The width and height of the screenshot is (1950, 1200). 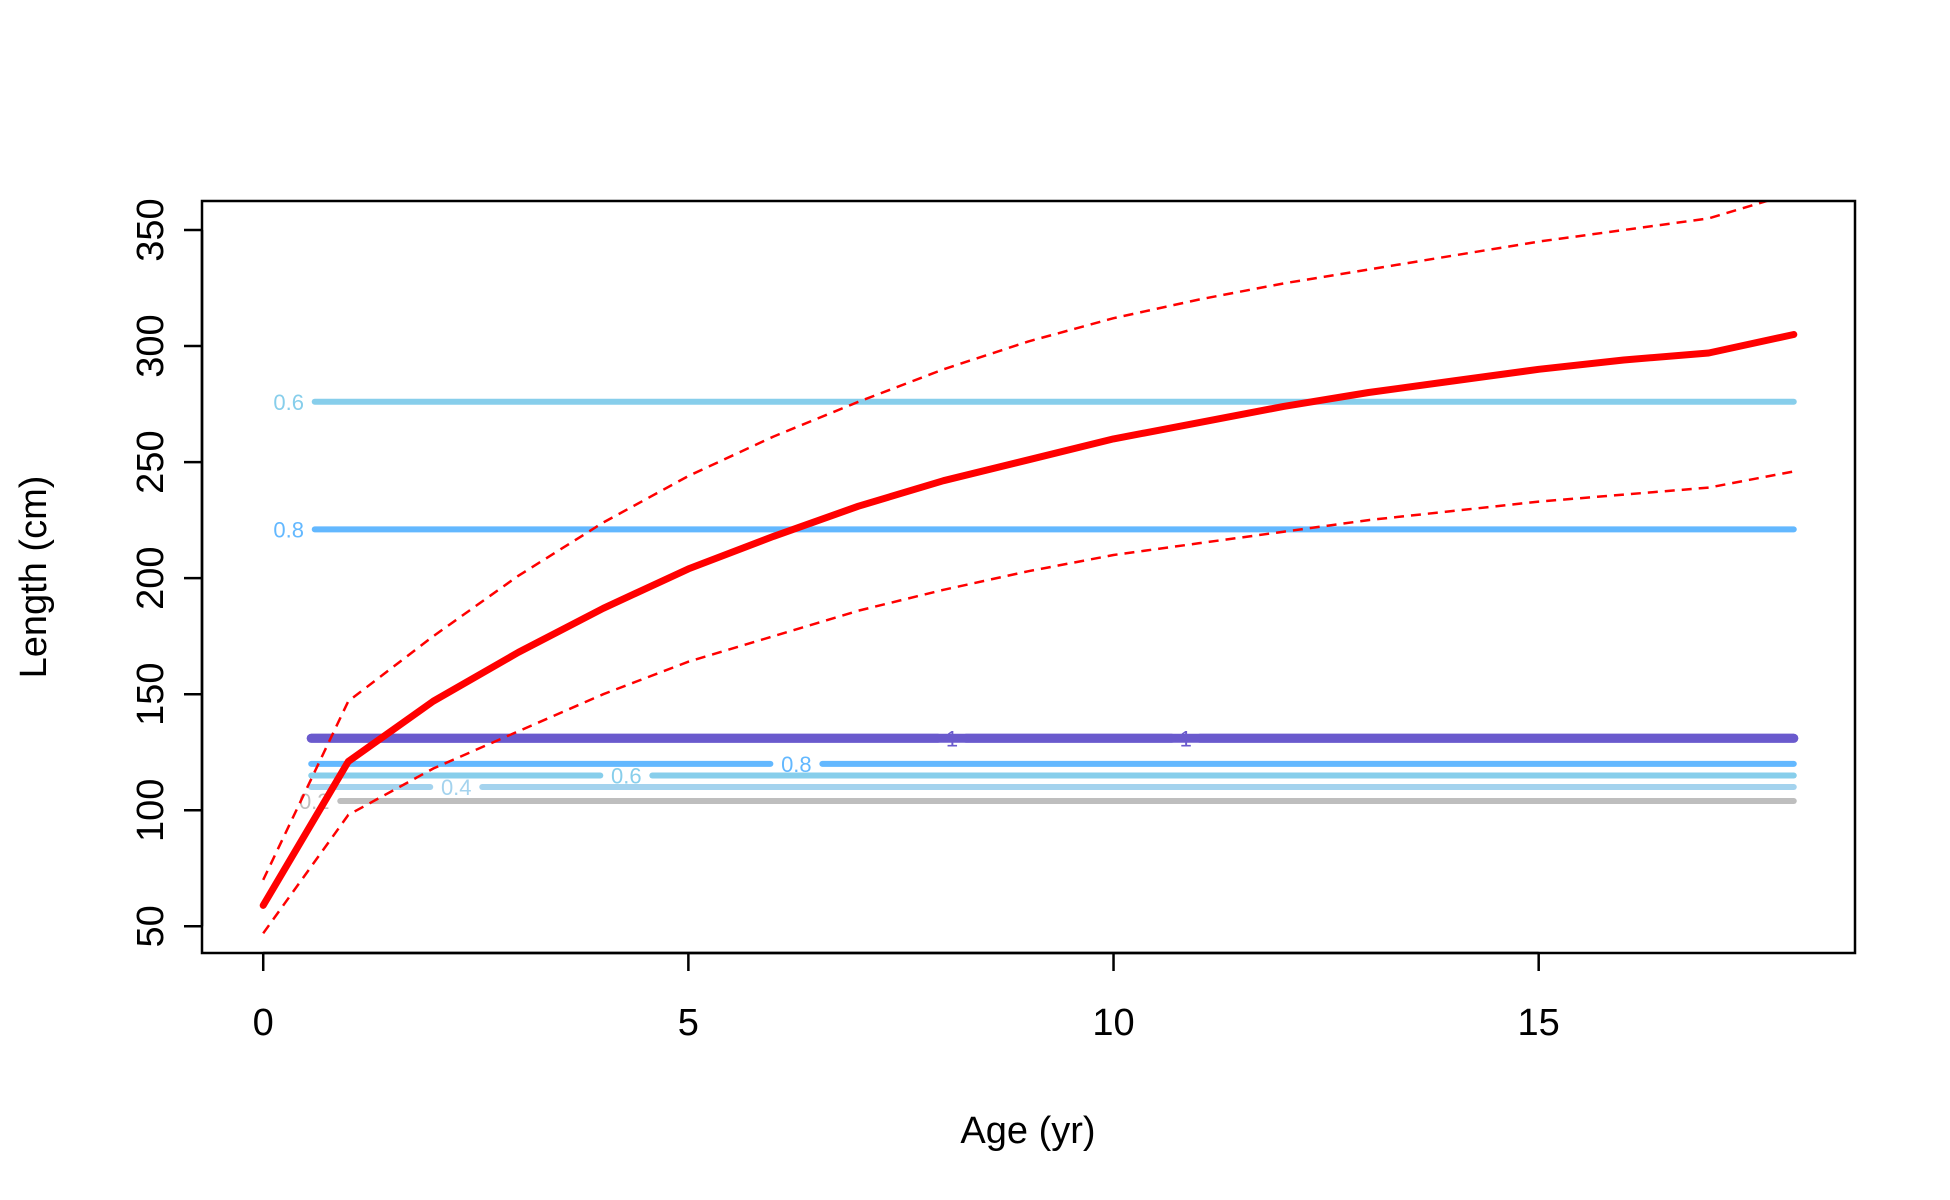 I want to click on y-axis: 50 100 150 200 250 300 350, so click(x=167, y=572).